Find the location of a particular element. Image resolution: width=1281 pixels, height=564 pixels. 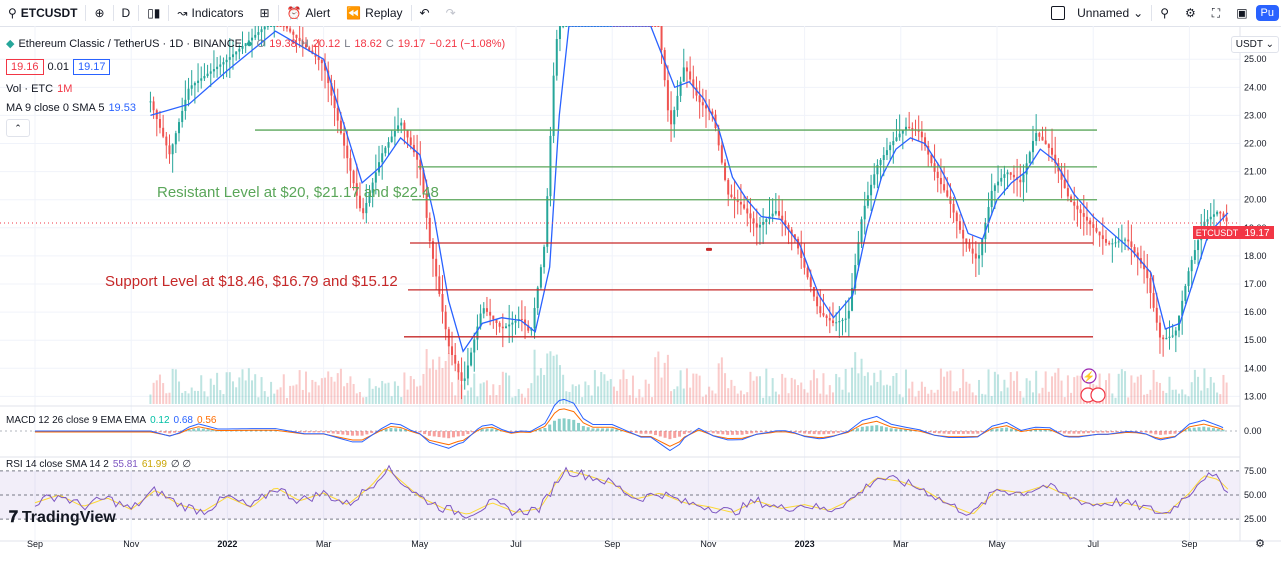

layout-menu: Unnamed ⌄ is located at coordinates (1097, 13).